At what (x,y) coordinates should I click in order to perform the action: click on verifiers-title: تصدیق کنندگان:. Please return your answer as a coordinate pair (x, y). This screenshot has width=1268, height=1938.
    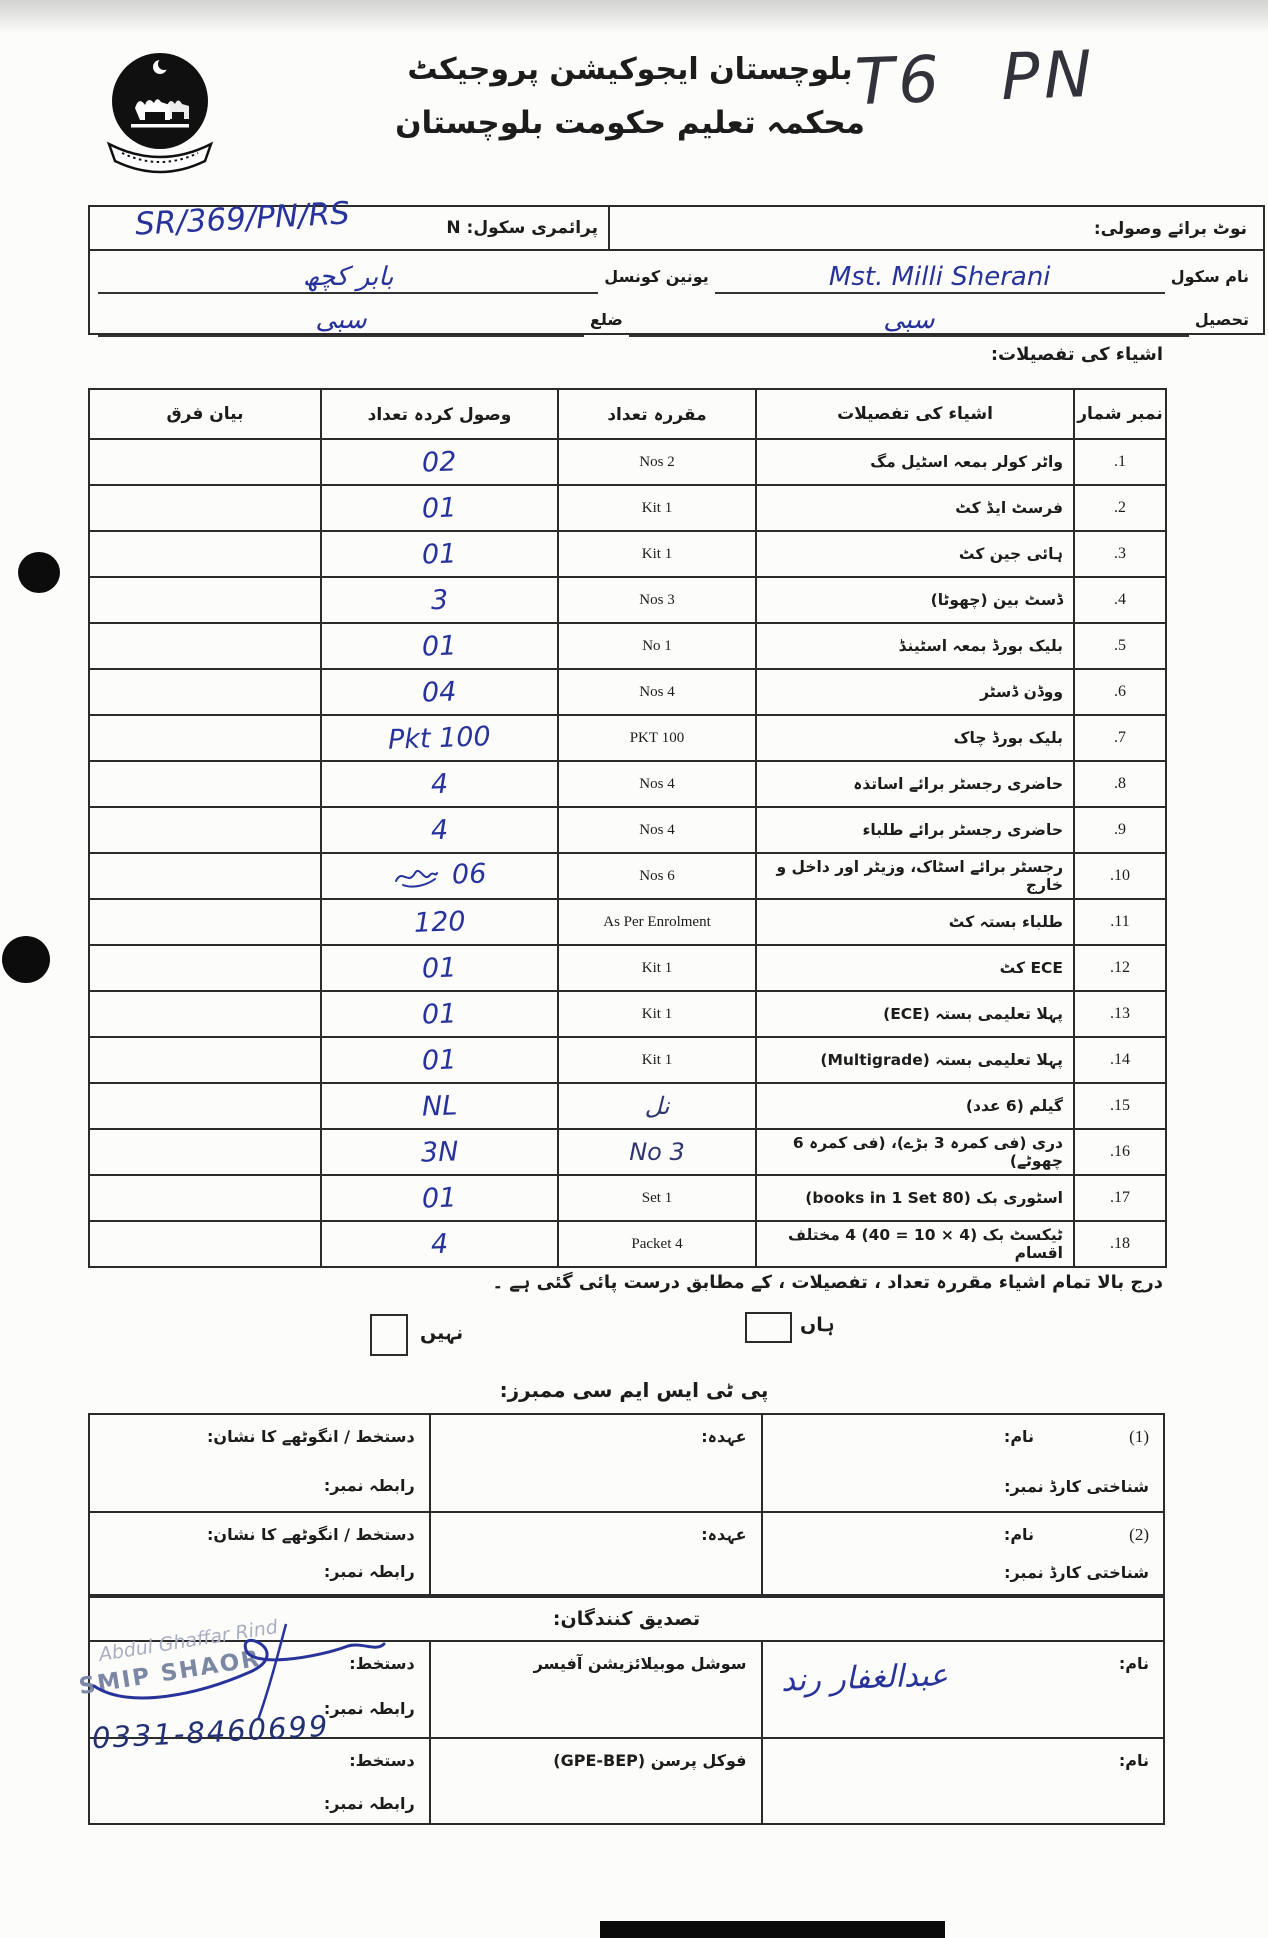
    Looking at the image, I should click on (626, 1620).